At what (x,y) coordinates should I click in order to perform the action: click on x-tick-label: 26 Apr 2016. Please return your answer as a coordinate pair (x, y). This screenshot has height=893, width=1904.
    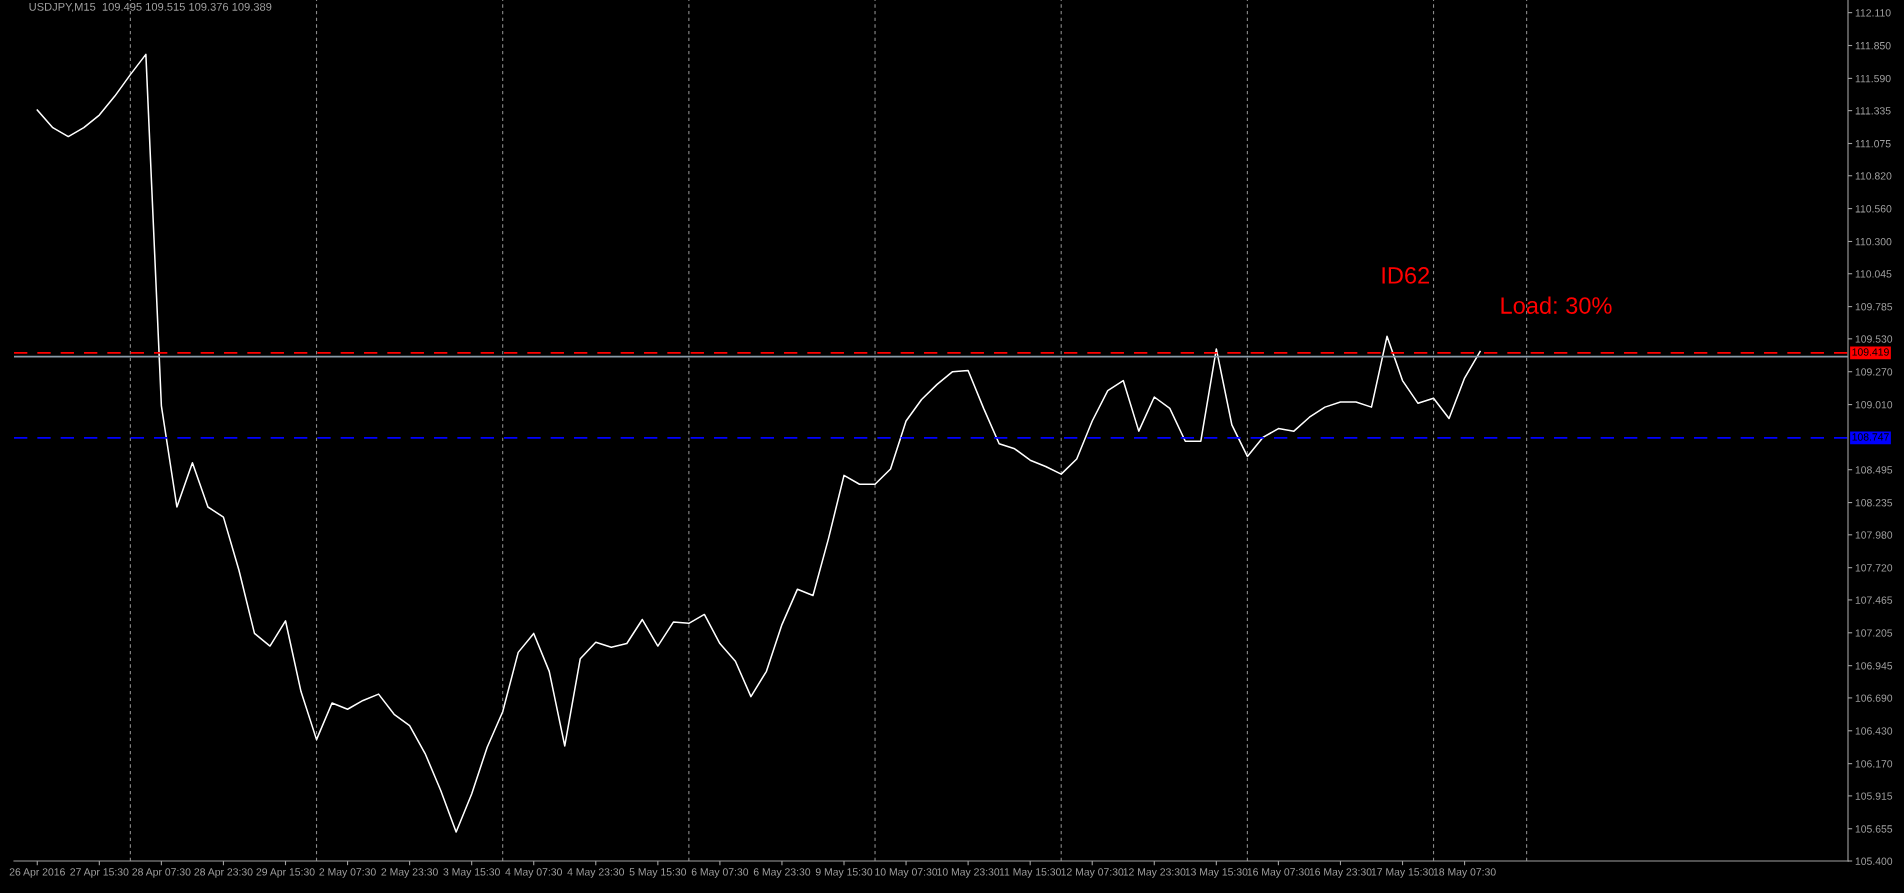
    Looking at the image, I should click on (37, 873).